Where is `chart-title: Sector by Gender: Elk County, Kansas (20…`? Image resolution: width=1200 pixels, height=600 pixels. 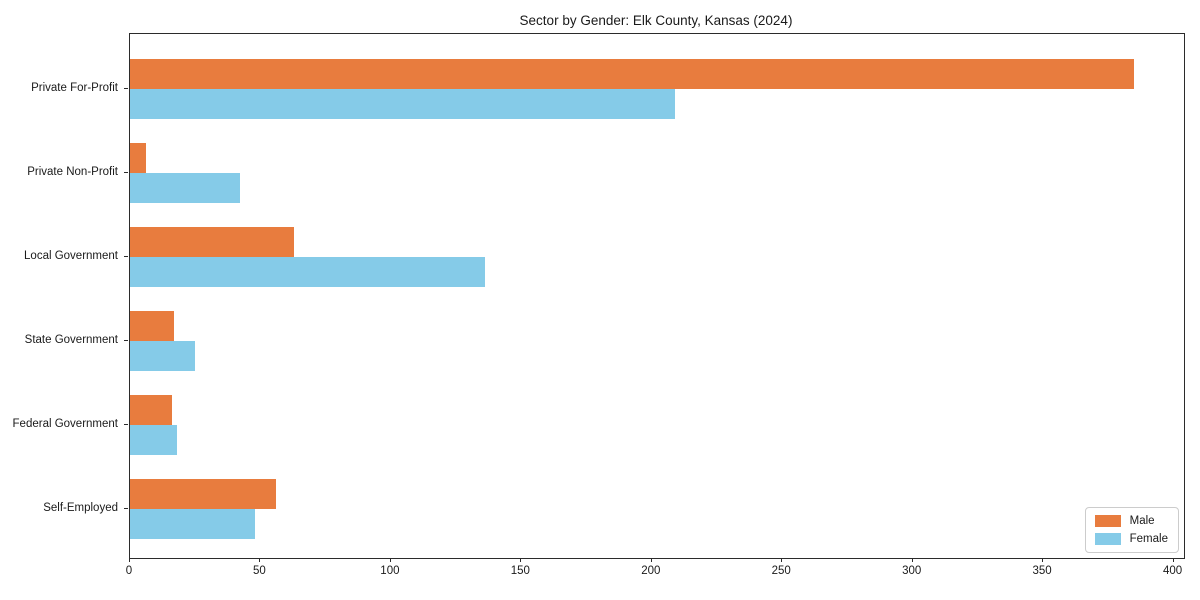
chart-title: Sector by Gender: Elk County, Kansas (20… is located at coordinates (656, 20).